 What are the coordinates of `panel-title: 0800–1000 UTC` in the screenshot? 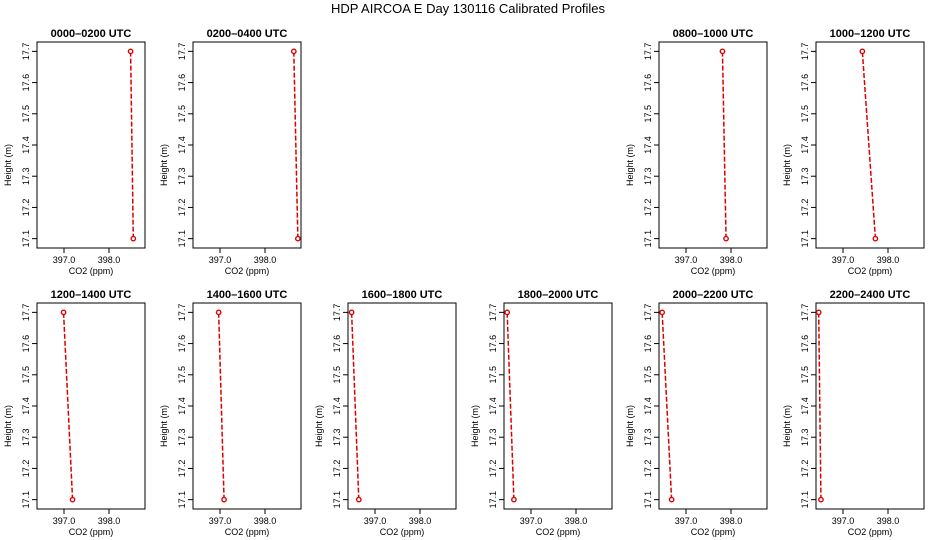 It's located at (713, 34).